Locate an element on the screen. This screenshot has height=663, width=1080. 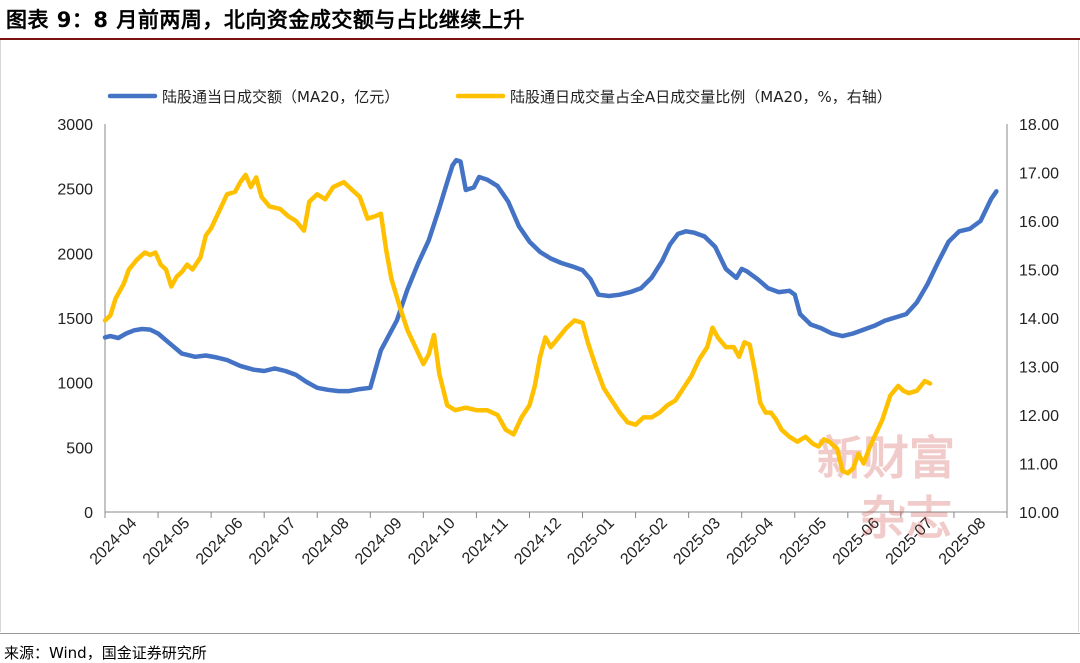
watermark-group: 新财富 杂志 is located at coordinates (886, 488).